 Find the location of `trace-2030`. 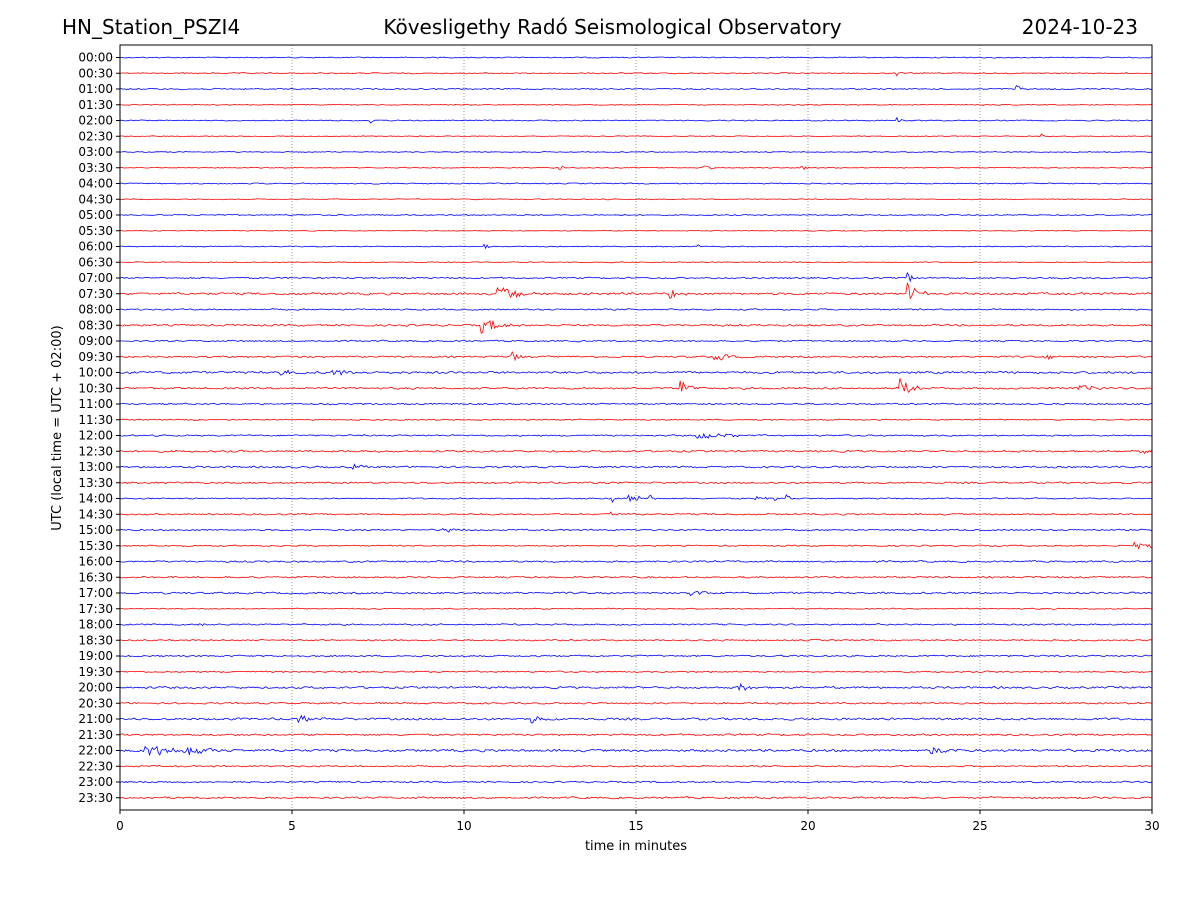

trace-2030 is located at coordinates (636, 703).